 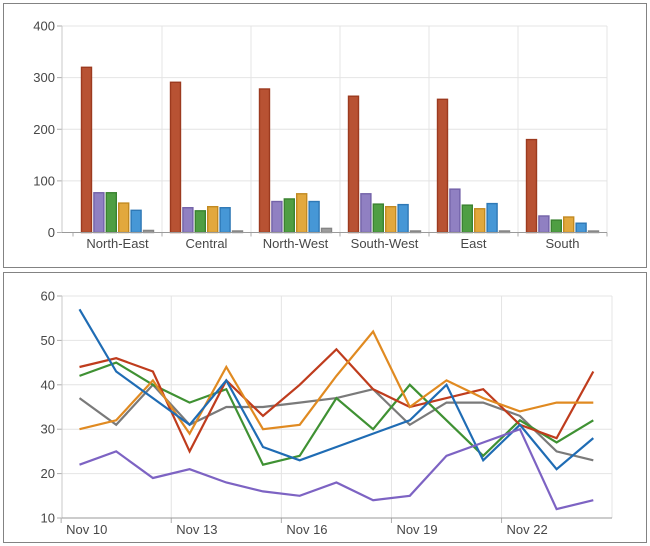 I want to click on bar-blue-East, so click(x=492, y=218).